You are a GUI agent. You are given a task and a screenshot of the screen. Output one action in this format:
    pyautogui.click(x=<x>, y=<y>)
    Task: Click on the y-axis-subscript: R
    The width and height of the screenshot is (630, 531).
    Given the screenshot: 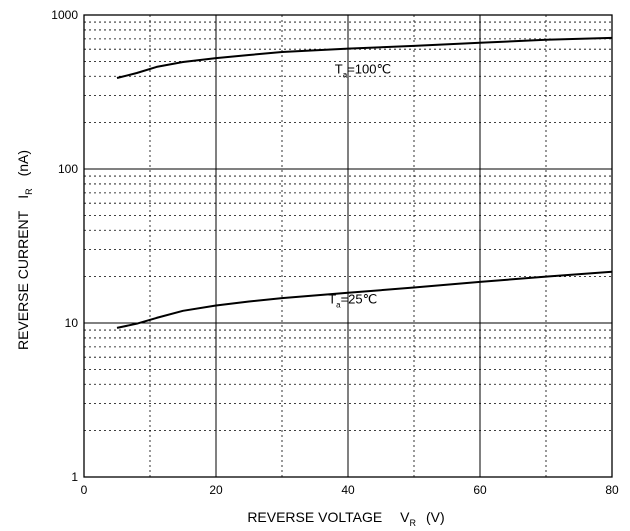 What is the action you would take?
    pyautogui.click(x=29, y=191)
    